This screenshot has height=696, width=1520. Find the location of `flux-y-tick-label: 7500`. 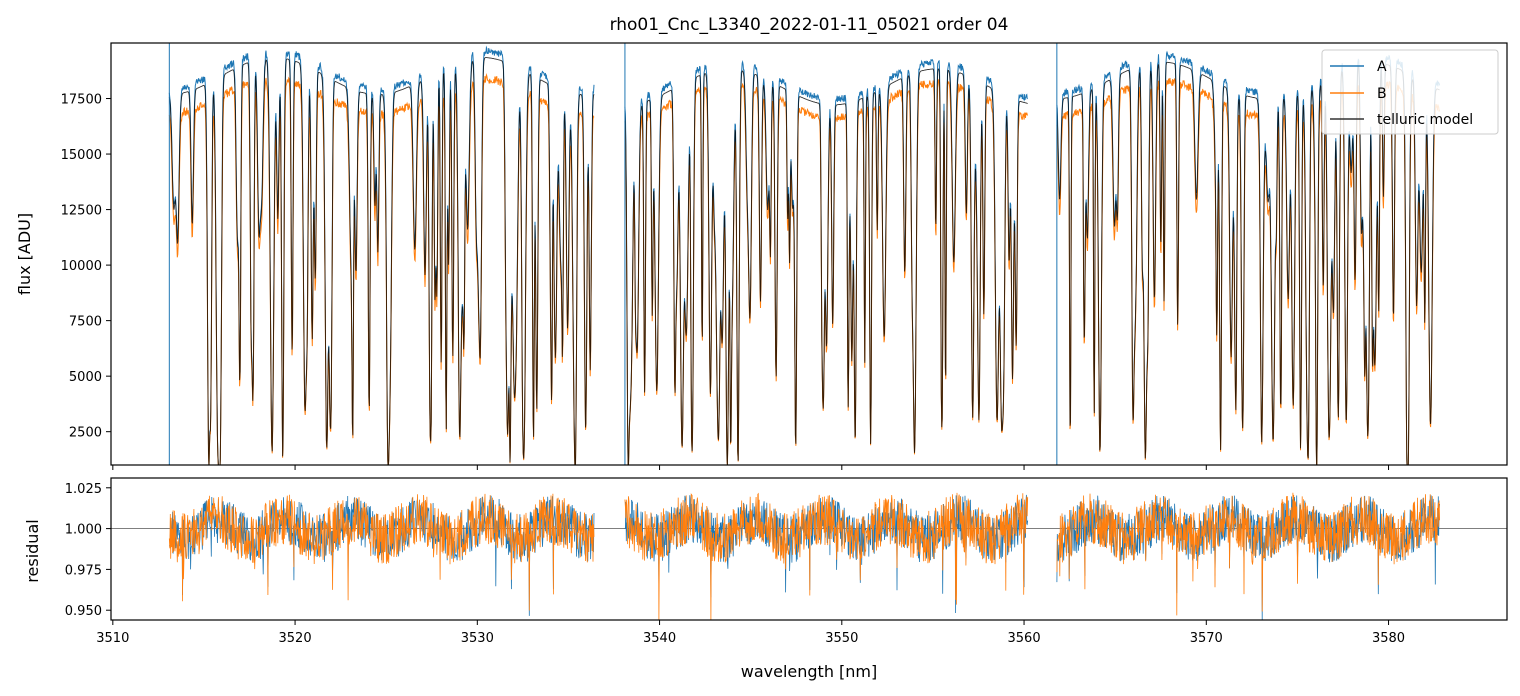

flux-y-tick-label: 7500 is located at coordinates (85, 322).